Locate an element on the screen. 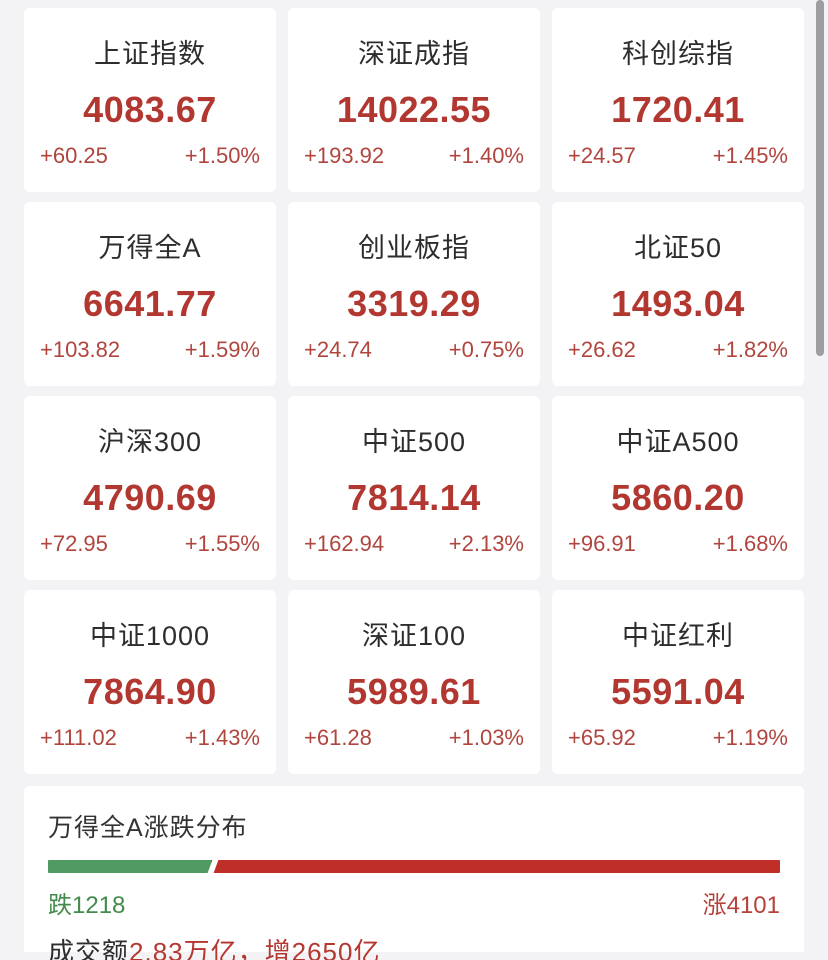 The image size is (828, 960). index-change-row: +111.02 +1.43% is located at coordinates (150, 738).